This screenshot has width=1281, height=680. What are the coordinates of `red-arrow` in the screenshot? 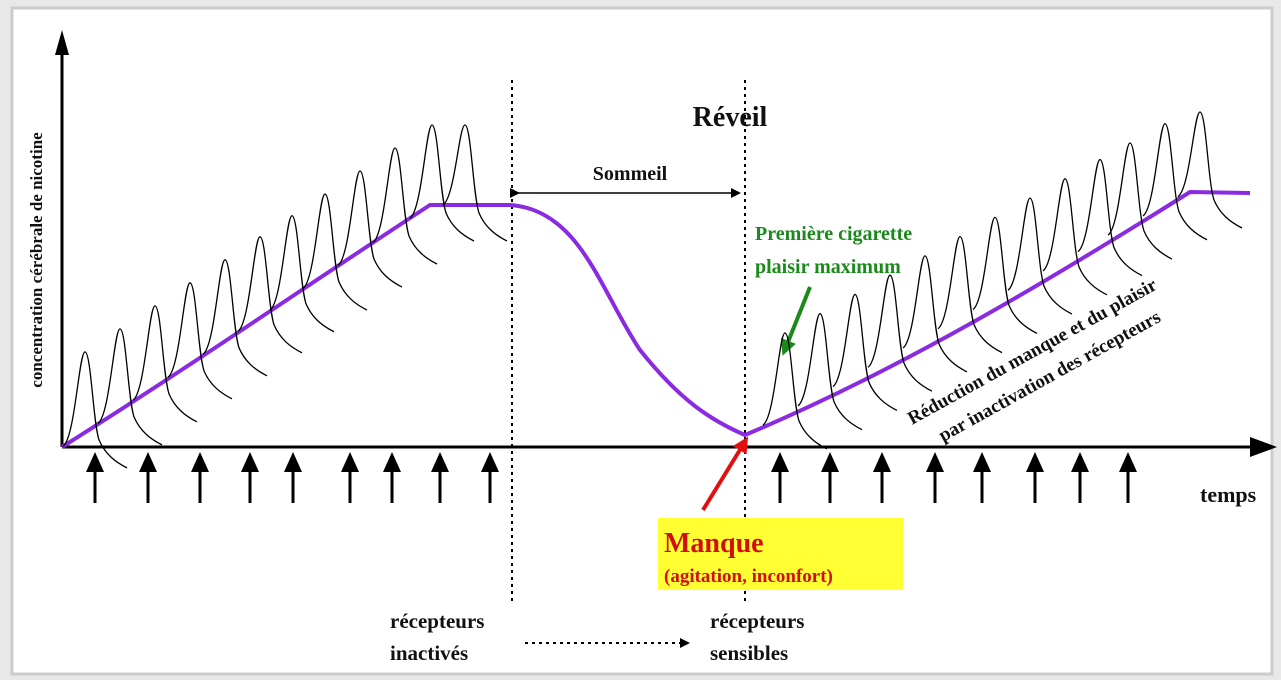 It's located at (725, 474).